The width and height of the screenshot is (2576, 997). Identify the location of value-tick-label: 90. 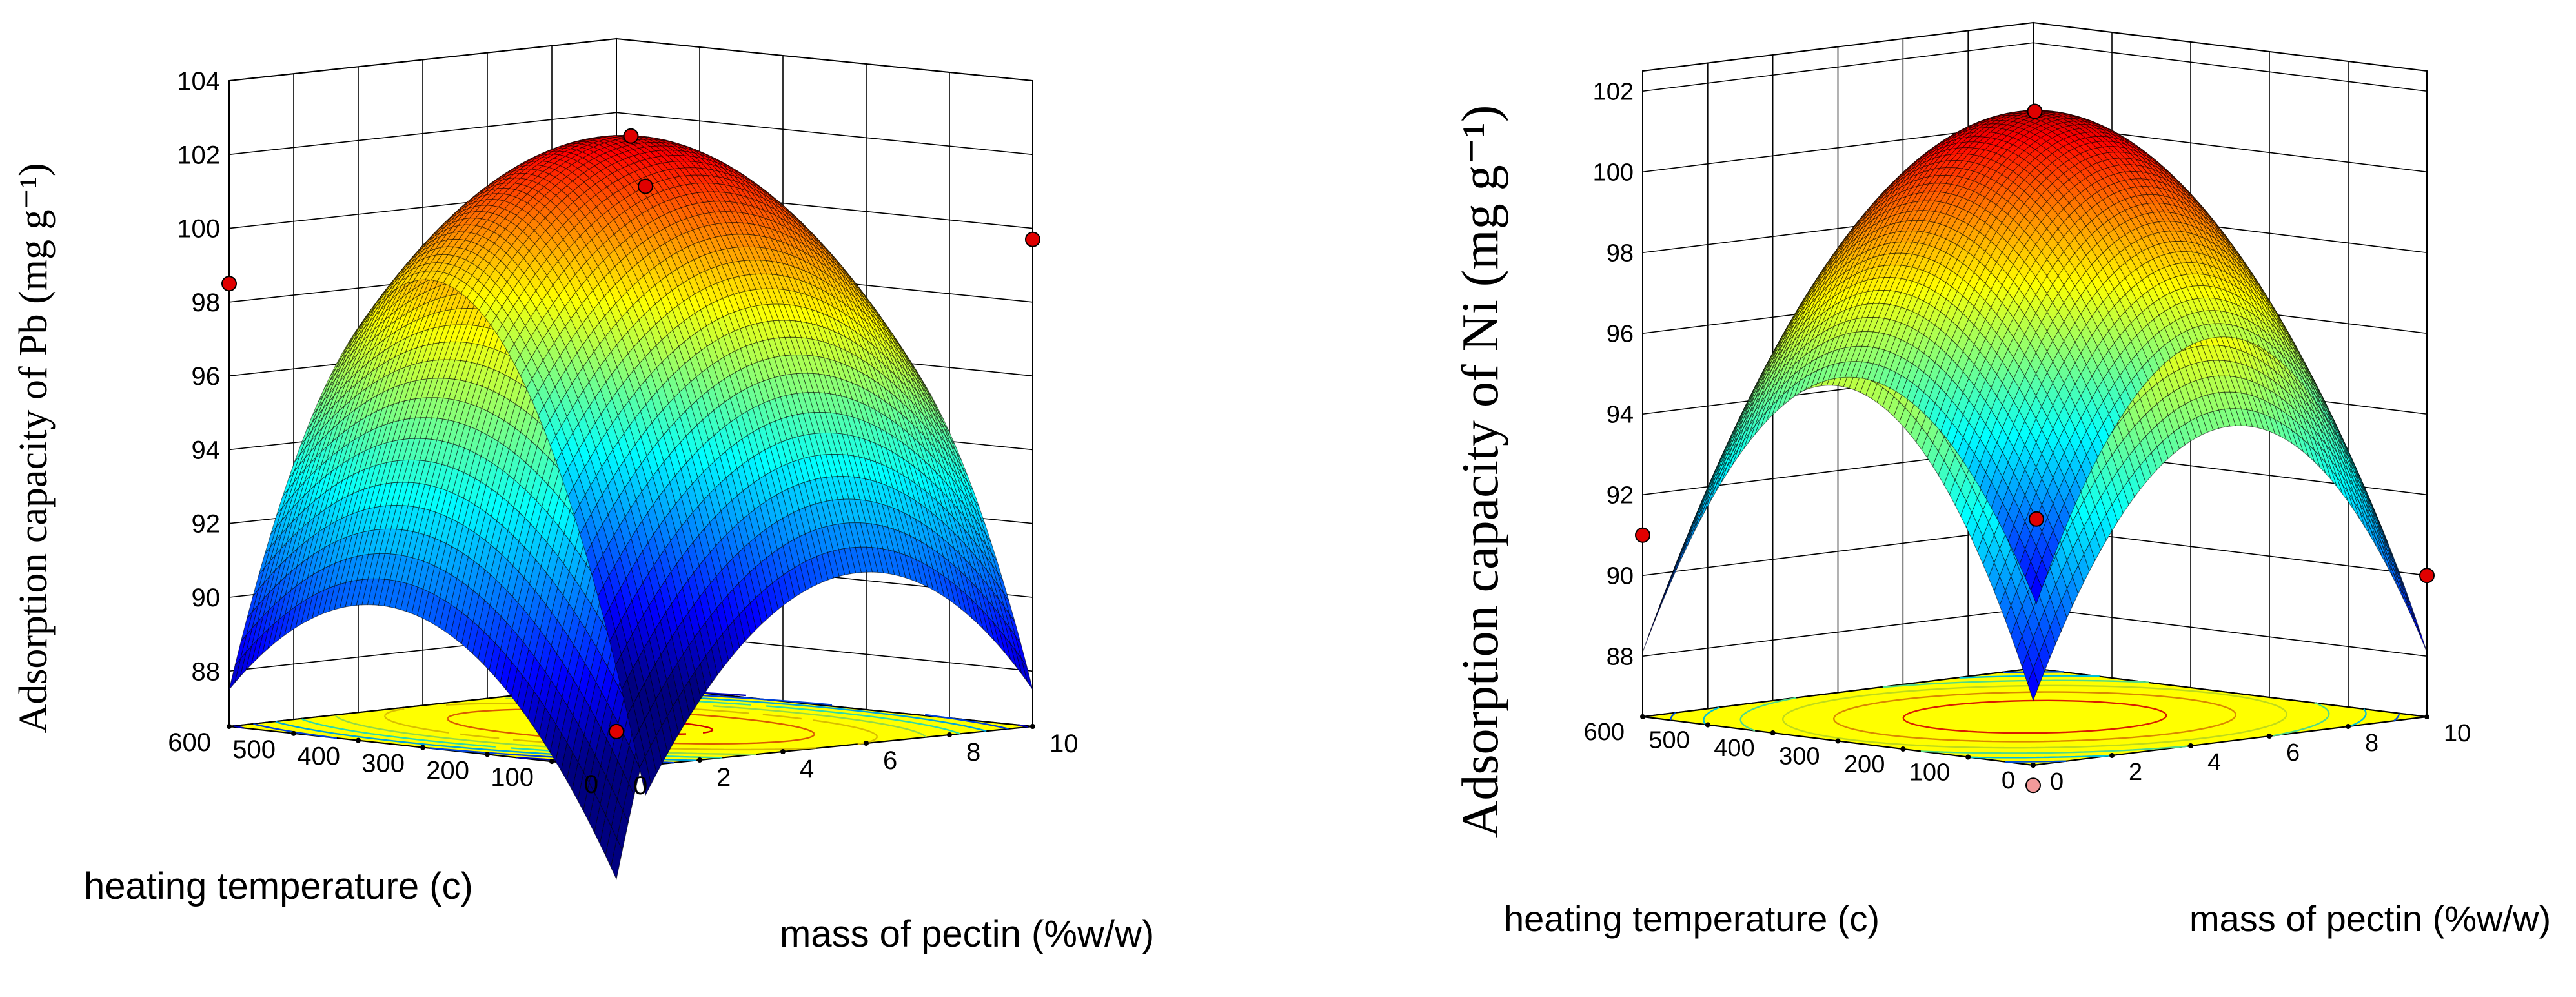
(206, 598).